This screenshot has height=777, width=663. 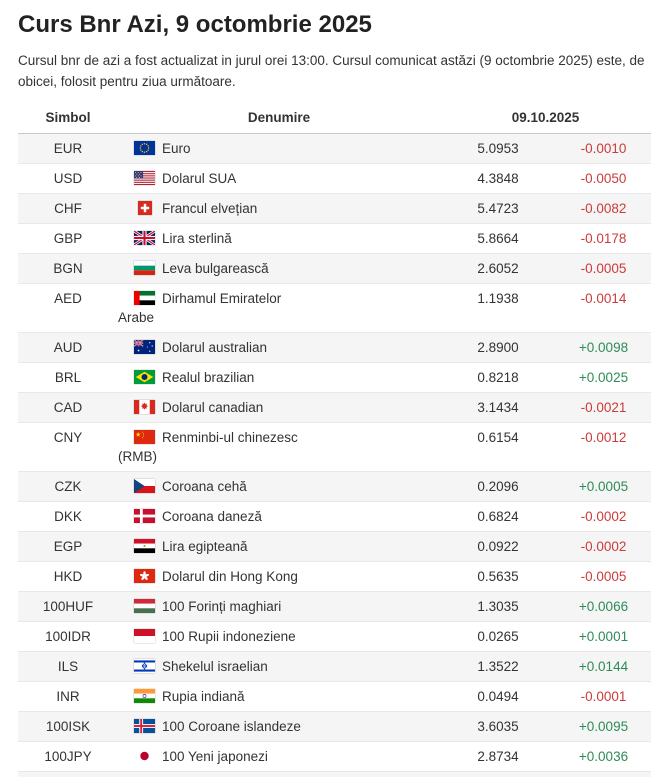 I want to click on currency-change: -0.0010, so click(x=603, y=149).